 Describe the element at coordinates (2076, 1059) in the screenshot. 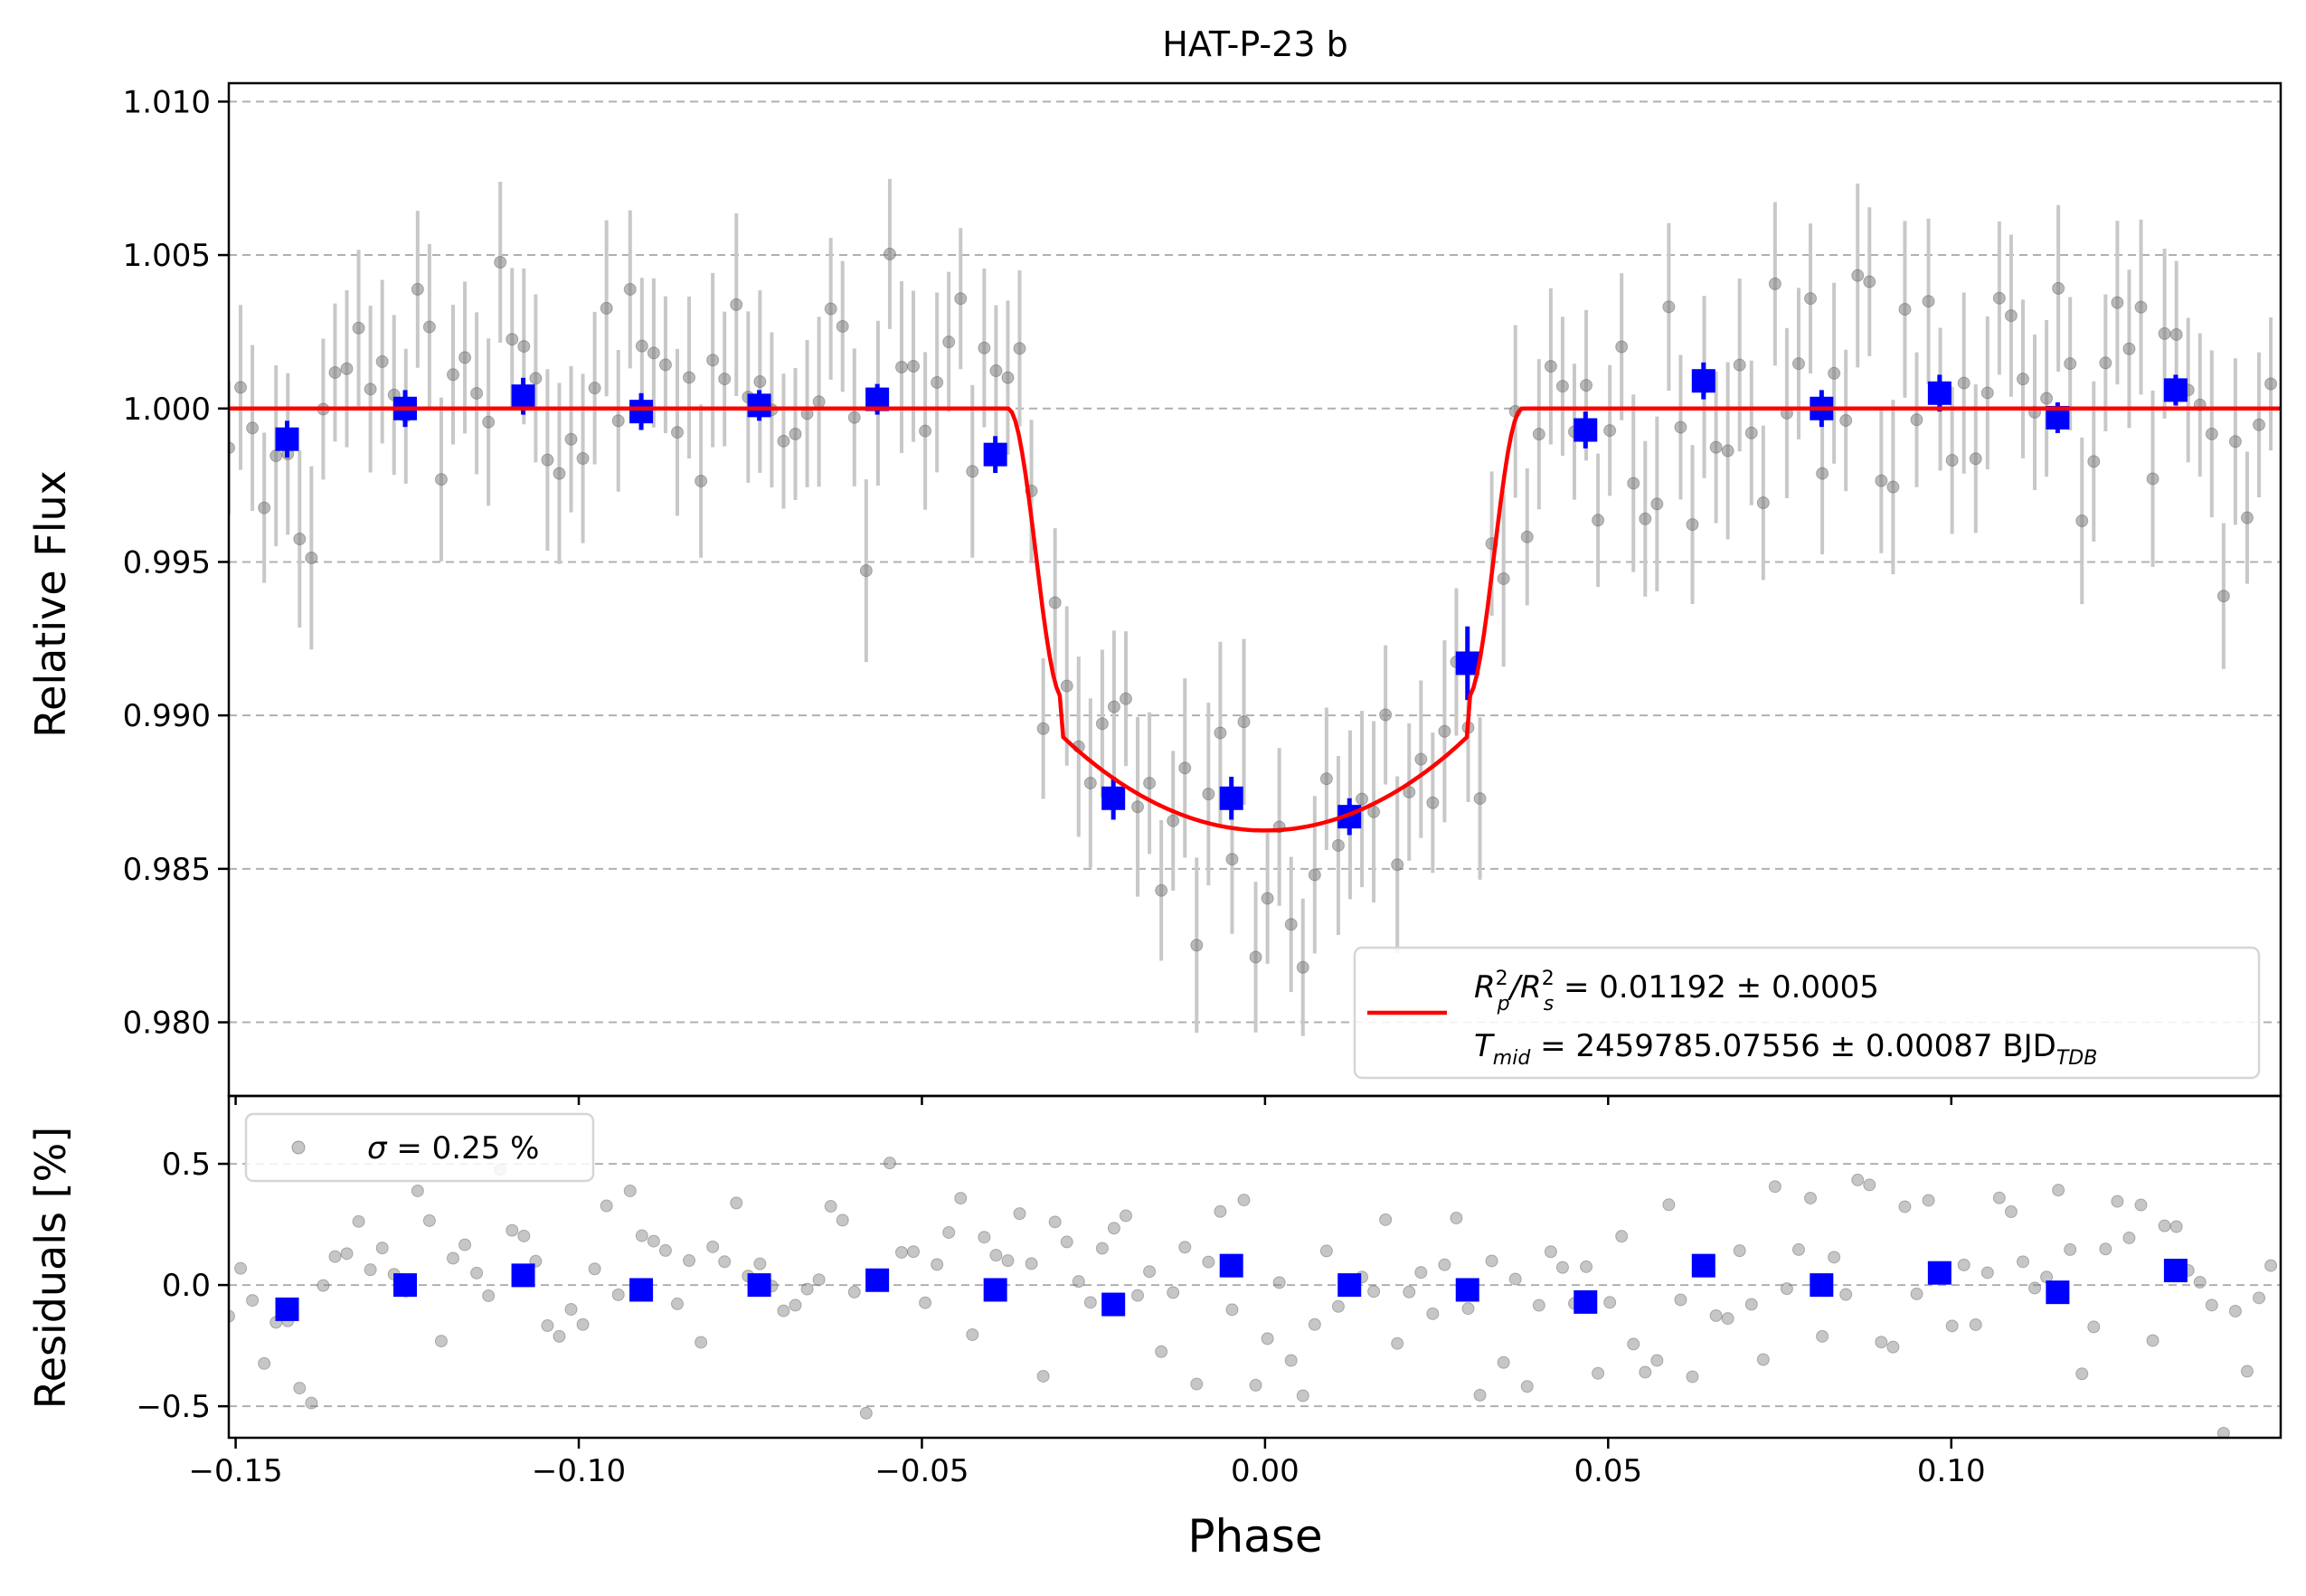

I see `legend-tdb-sub: TDB` at that location.